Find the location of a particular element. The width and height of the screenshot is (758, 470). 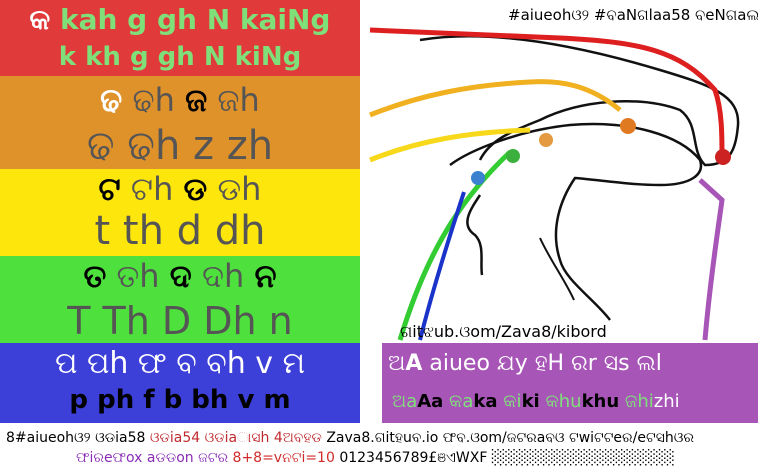

dental-row: ତ ତh ଦ ଦh ନ T Th D Dh n is located at coordinates (180, 299).